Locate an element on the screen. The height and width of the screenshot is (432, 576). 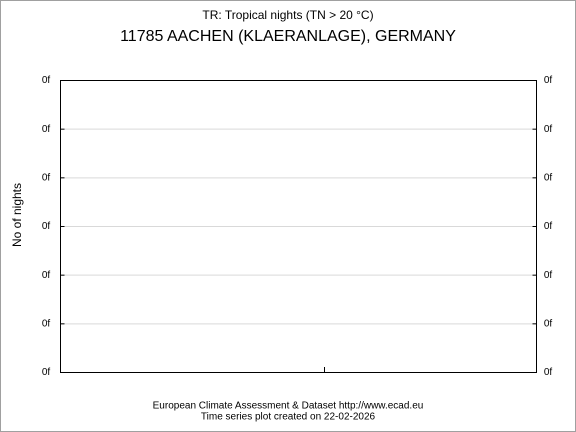
footer: Time series plot created on 22-02-2026 is located at coordinates (288, 417).